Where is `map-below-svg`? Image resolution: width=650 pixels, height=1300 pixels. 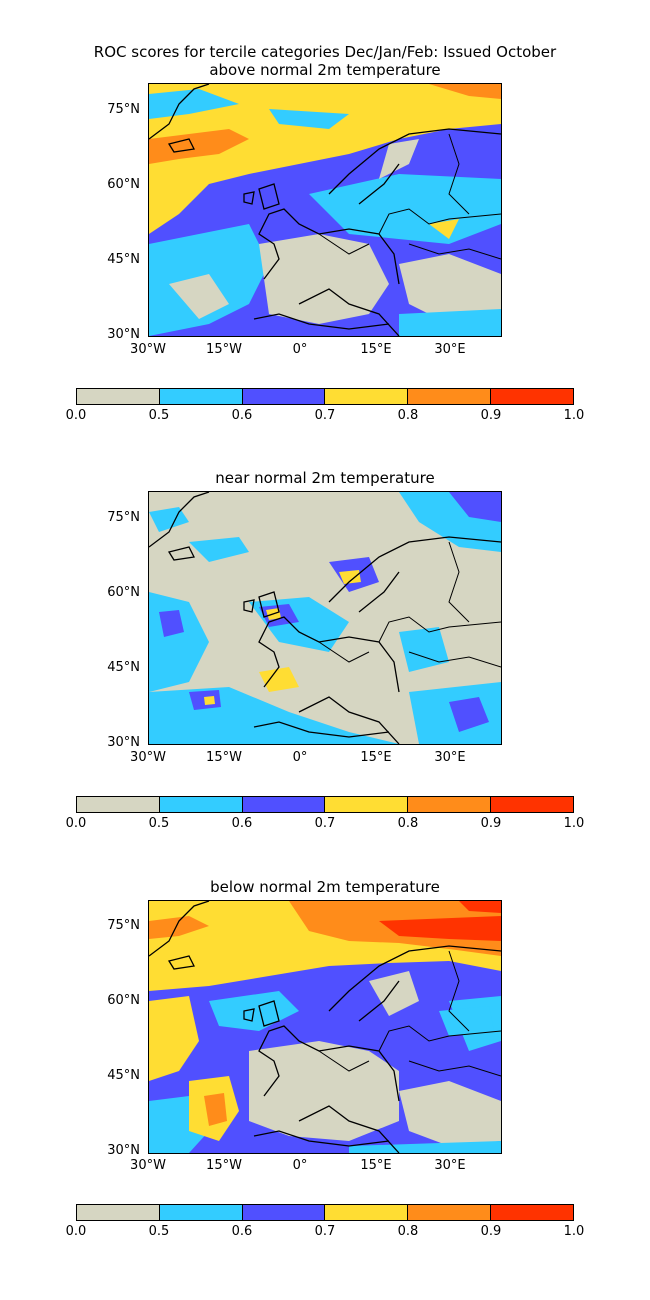 map-below-svg is located at coordinates (325, 1027).